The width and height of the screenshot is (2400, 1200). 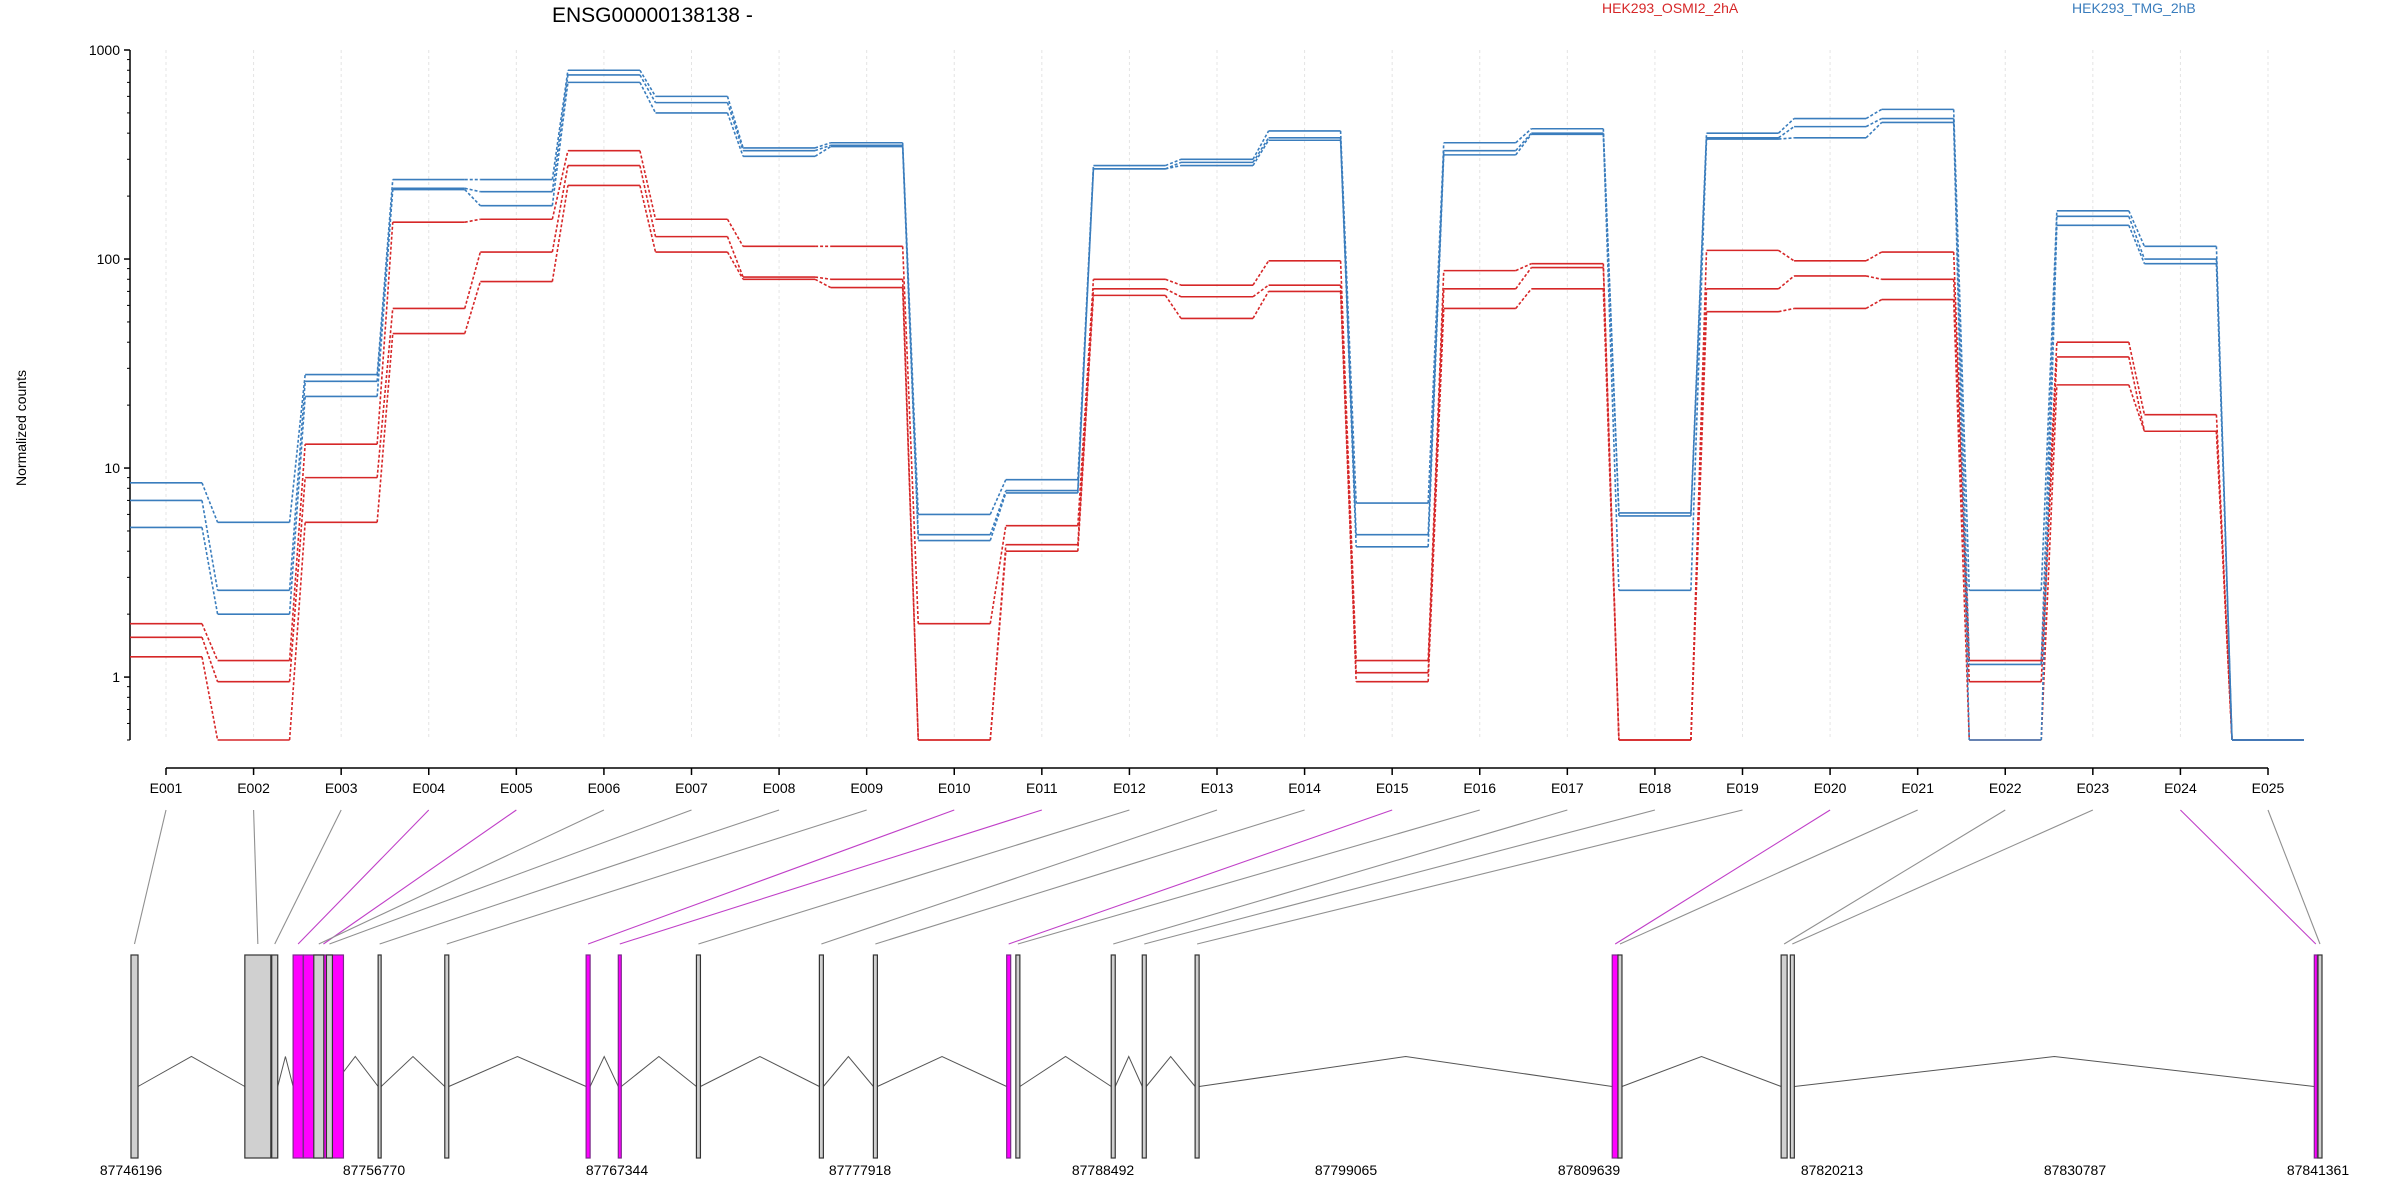 What do you see at coordinates (1567, 788) in the screenshot?
I see `x-tick-label: E017` at bounding box center [1567, 788].